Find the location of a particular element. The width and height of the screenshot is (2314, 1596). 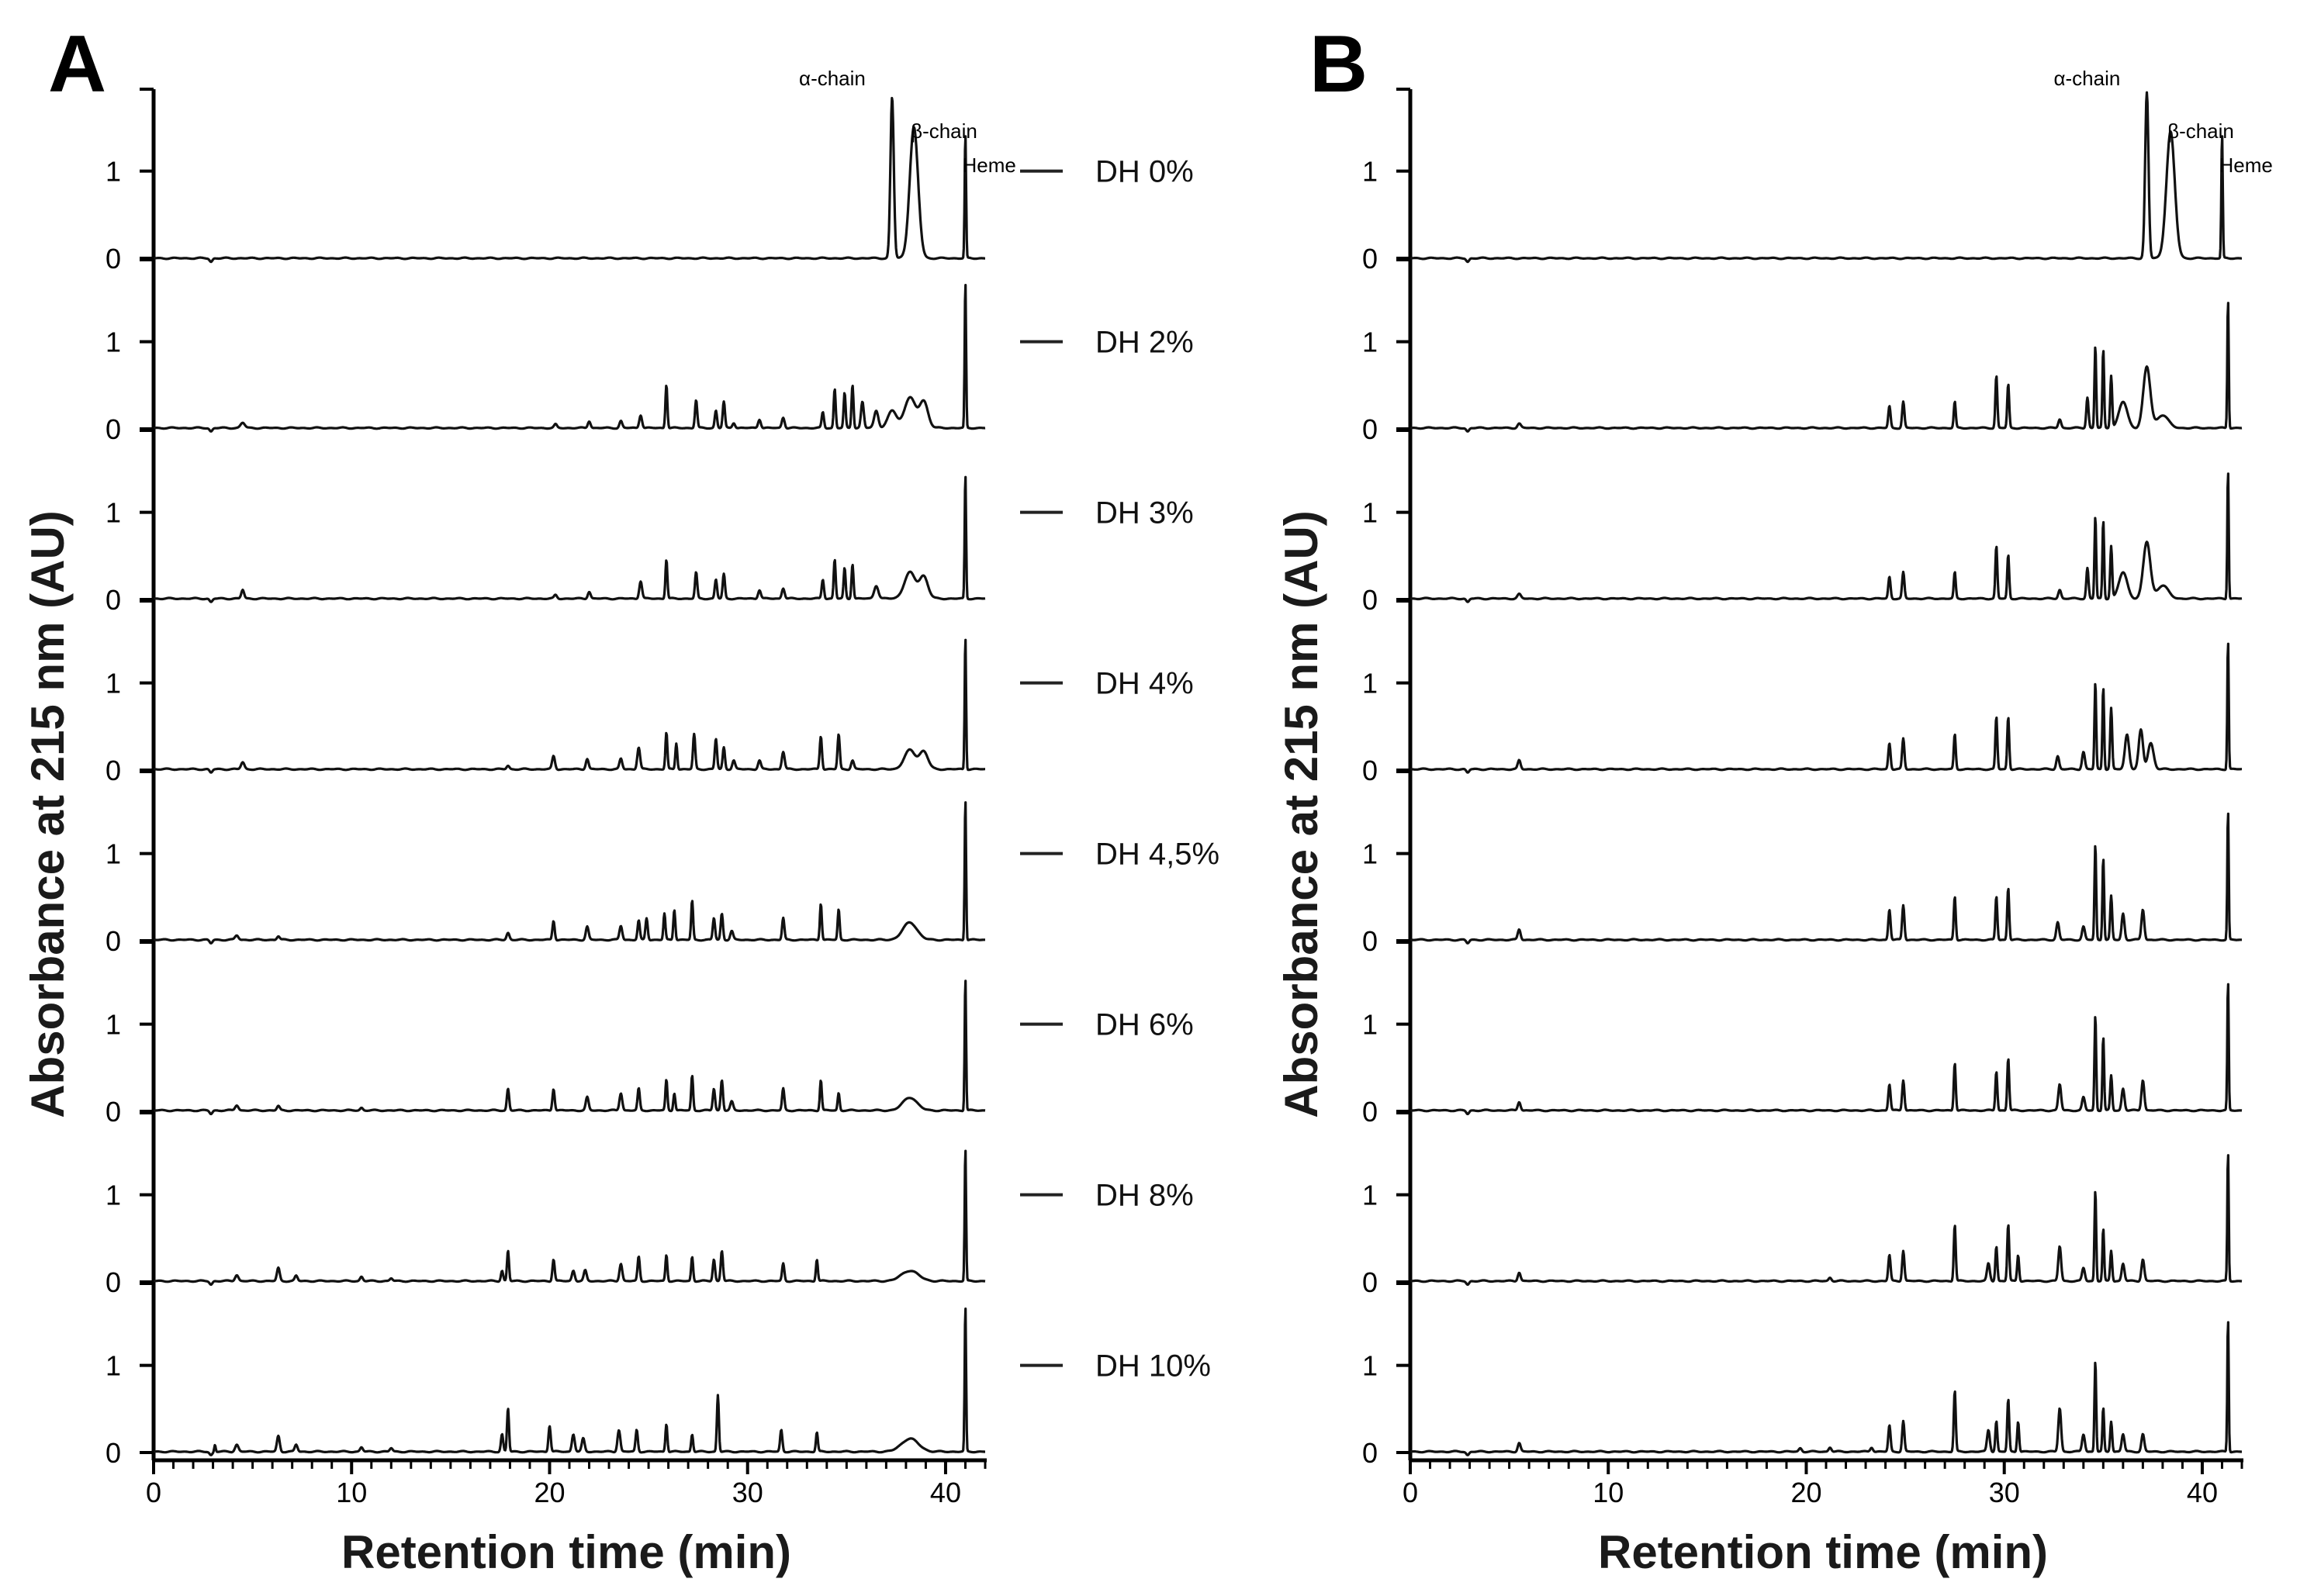

legend-label: DH 4% is located at coordinates (1144, 684).